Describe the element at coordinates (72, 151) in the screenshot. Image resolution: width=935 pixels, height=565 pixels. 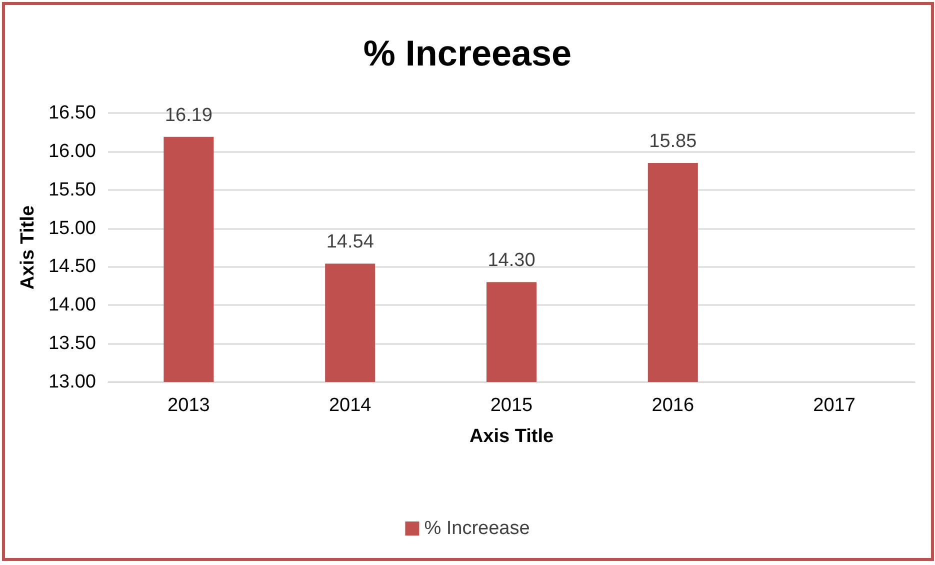
I see `y-tick-label: 16.00` at that location.